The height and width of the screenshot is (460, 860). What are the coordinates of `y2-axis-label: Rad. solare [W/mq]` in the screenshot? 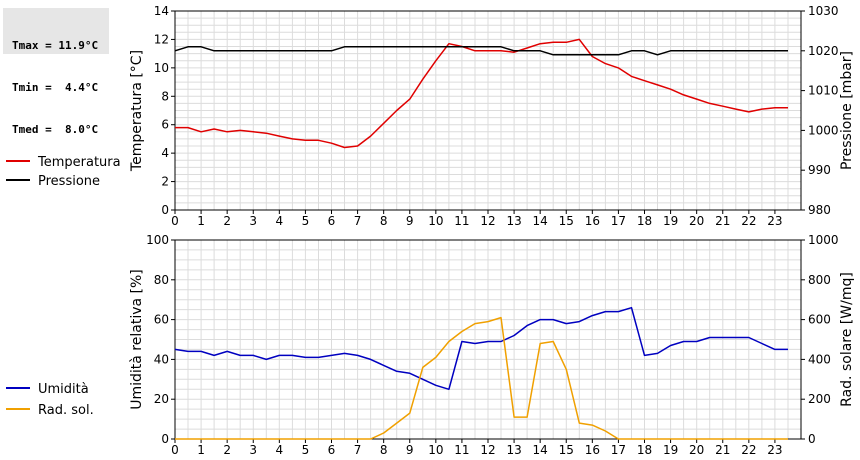 It's located at (847, 339).